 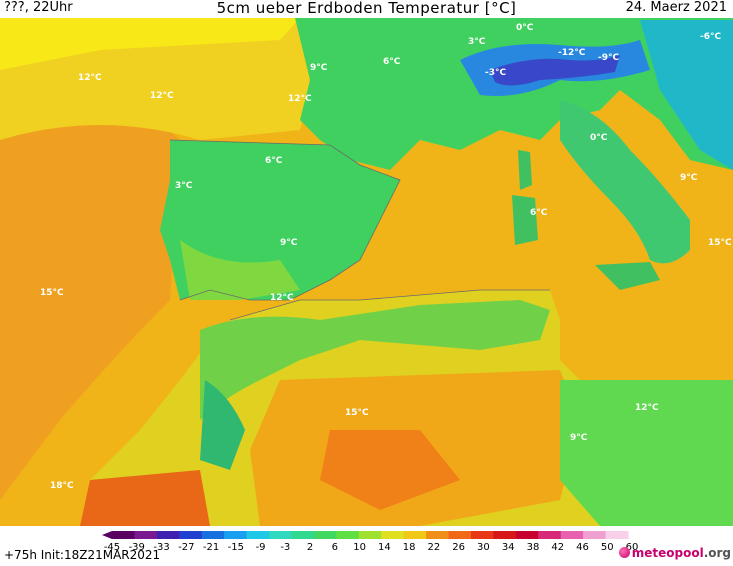 What do you see at coordinates (359, 547) in the screenshot?
I see `legend-tick-label: 10` at bounding box center [359, 547].